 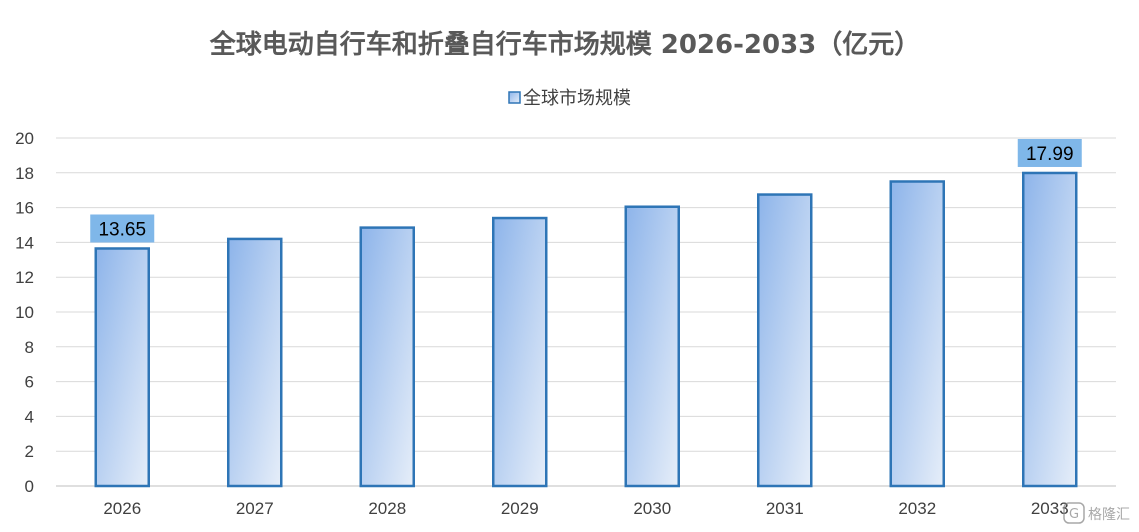 What do you see at coordinates (387, 508) in the screenshot?
I see `x-tick-label: 2028` at bounding box center [387, 508].